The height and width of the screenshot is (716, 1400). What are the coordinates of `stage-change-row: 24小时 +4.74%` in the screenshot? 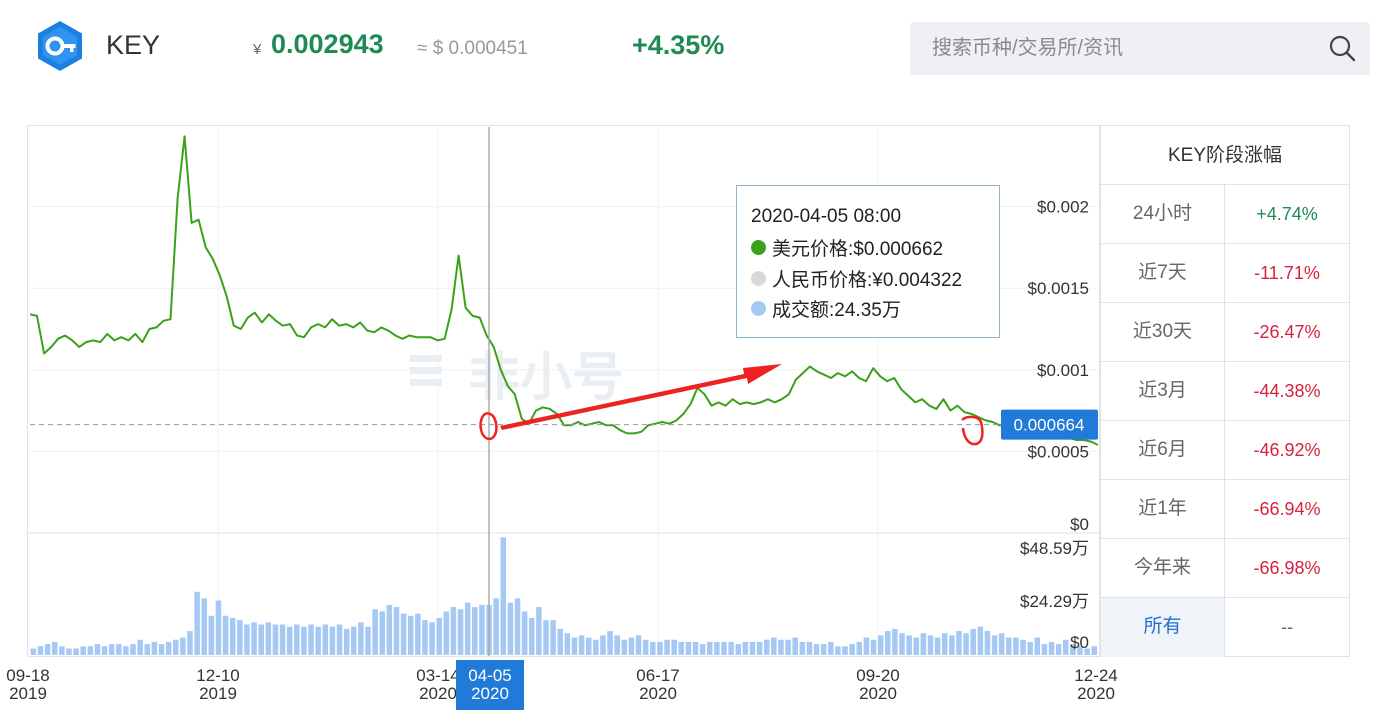 It's located at (1225, 214).